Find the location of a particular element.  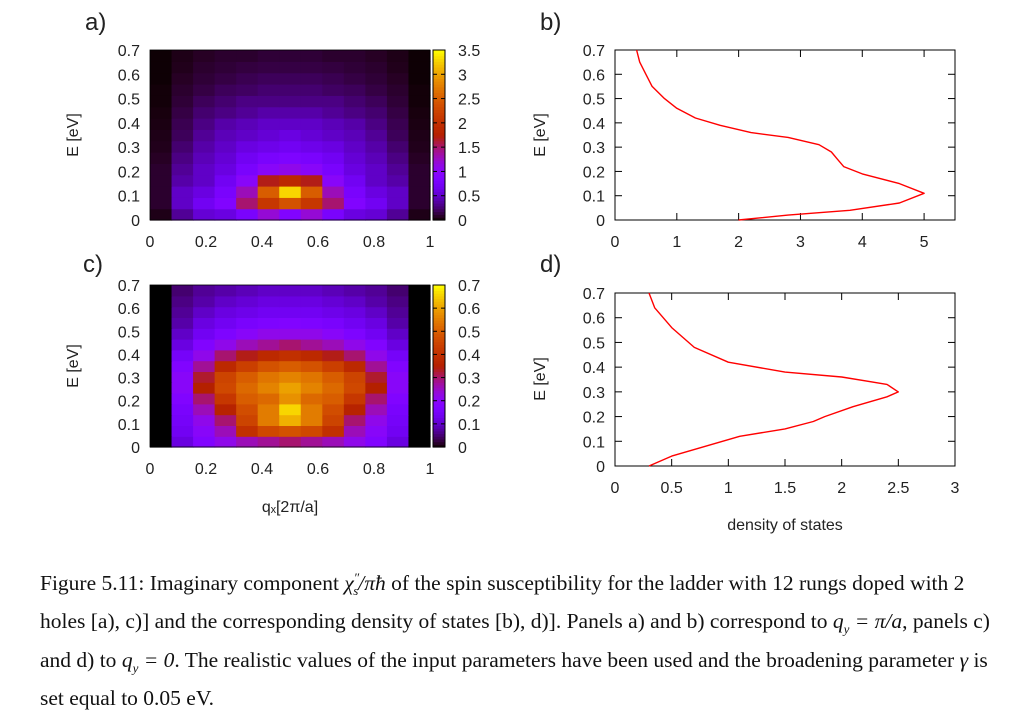

panel-a-colorbar-frame is located at coordinates (439, 135).